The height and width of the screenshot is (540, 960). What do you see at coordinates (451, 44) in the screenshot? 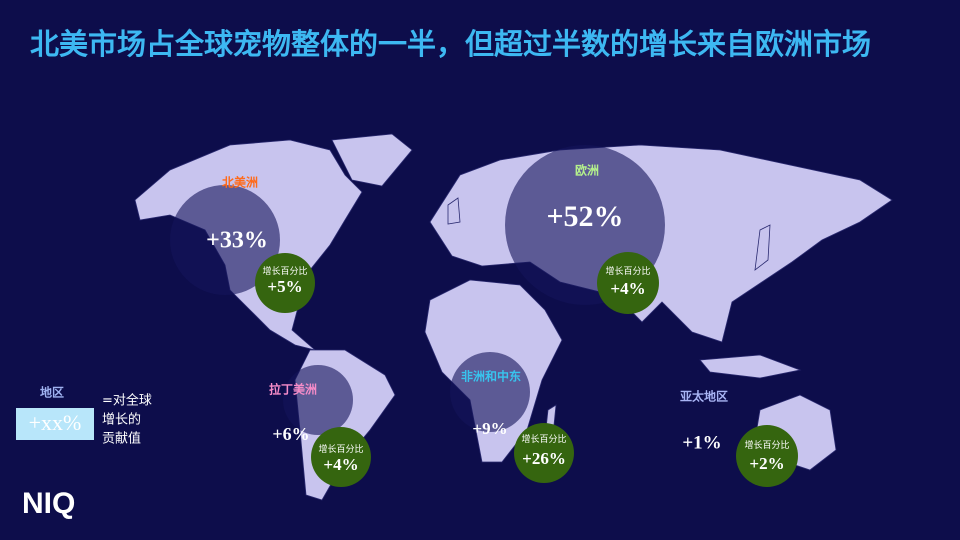
I see `title: 北美市场占全球宠物整体的一半，但超过半数的增长来自欧洲市场` at bounding box center [451, 44].